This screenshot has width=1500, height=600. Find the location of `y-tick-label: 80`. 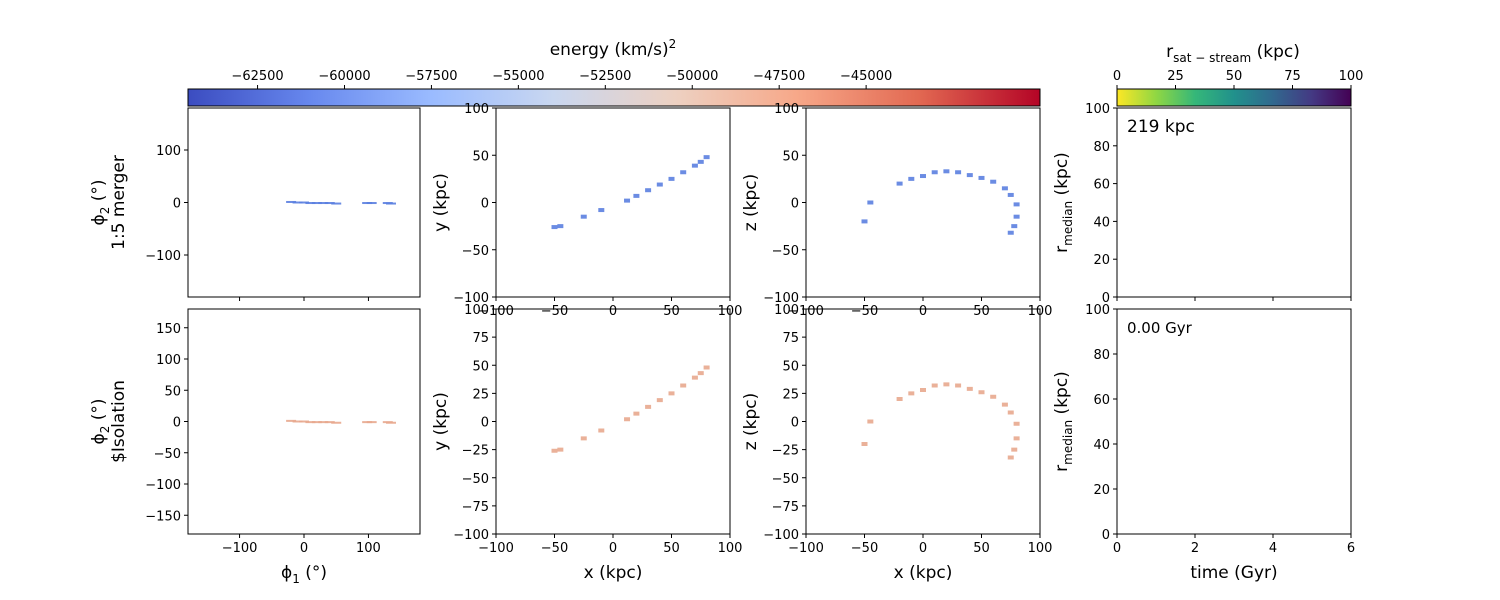

y-tick-label: 80 is located at coordinates (1101, 147).